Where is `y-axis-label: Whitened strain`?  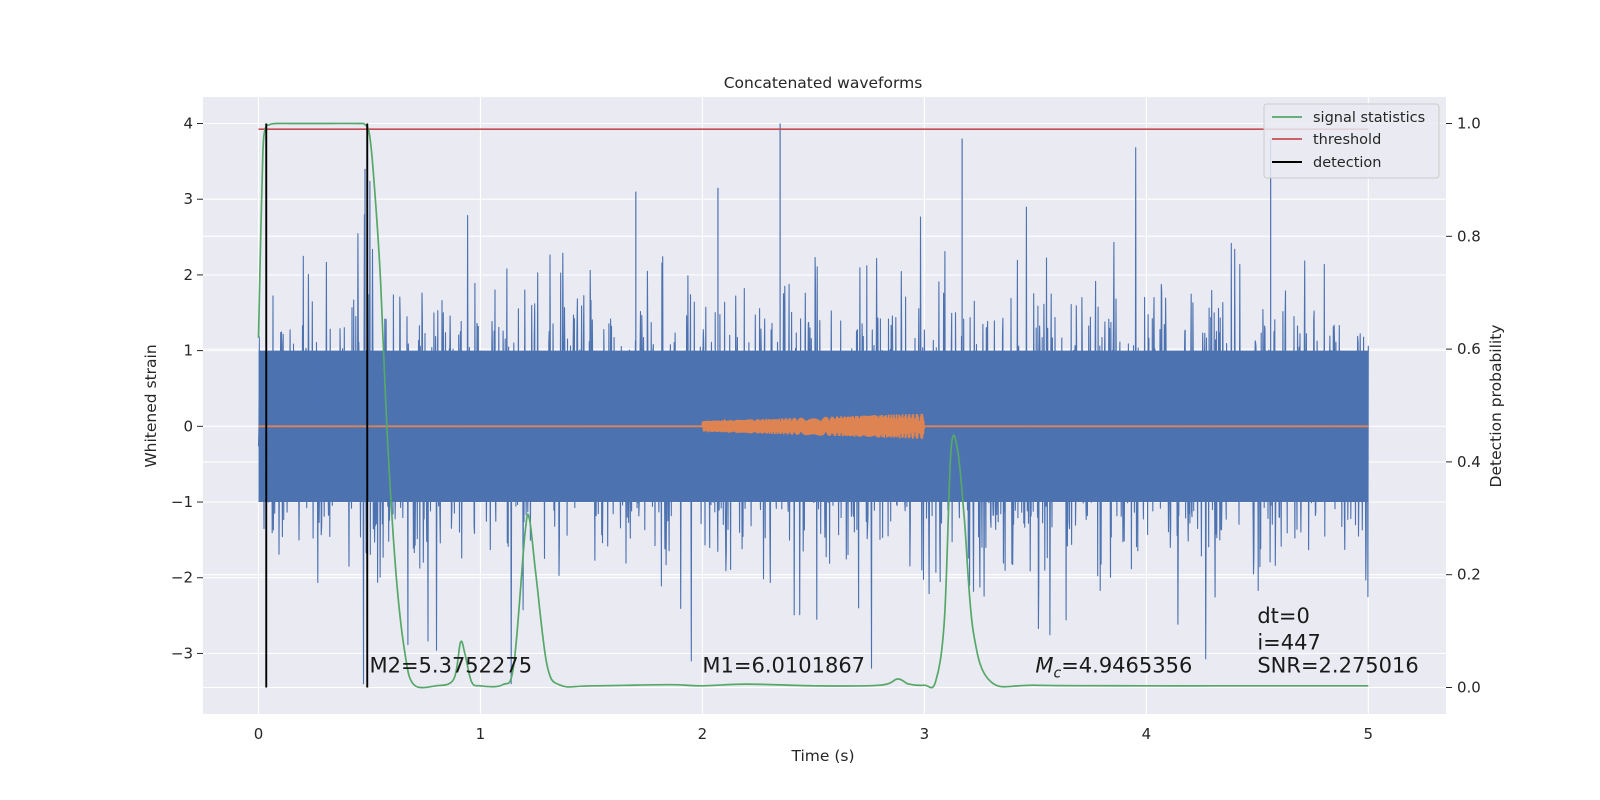 y-axis-label: Whitened strain is located at coordinates (151, 405).